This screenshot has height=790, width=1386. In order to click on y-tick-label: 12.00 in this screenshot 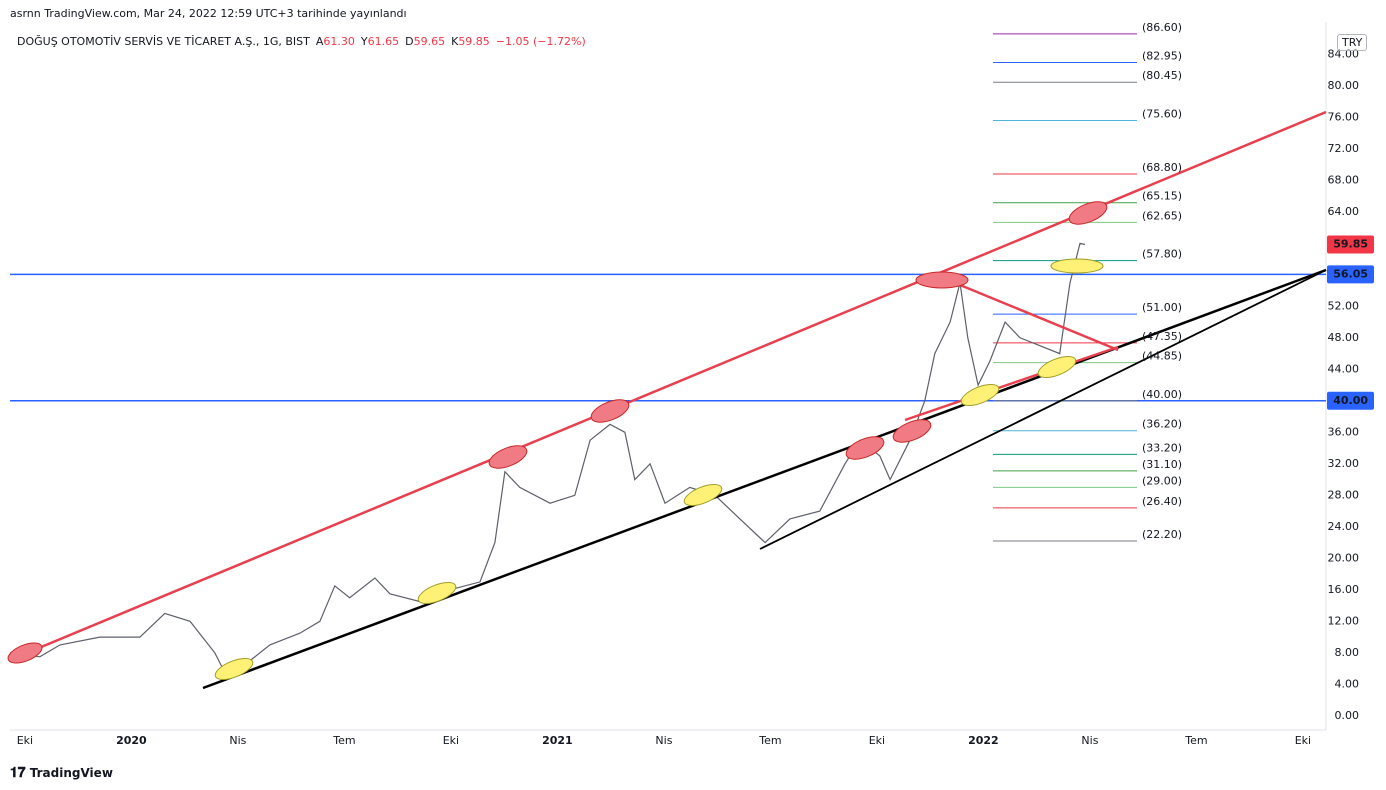, I will do `click(1344, 620)`.